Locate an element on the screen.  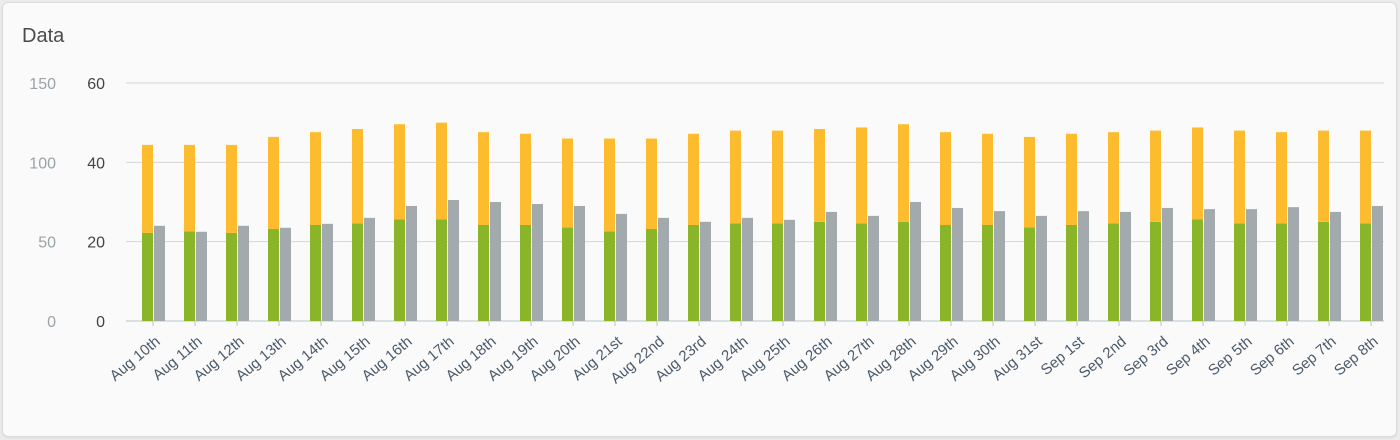
x-tick-label: Sep 3rd is located at coordinates (1145, 356).